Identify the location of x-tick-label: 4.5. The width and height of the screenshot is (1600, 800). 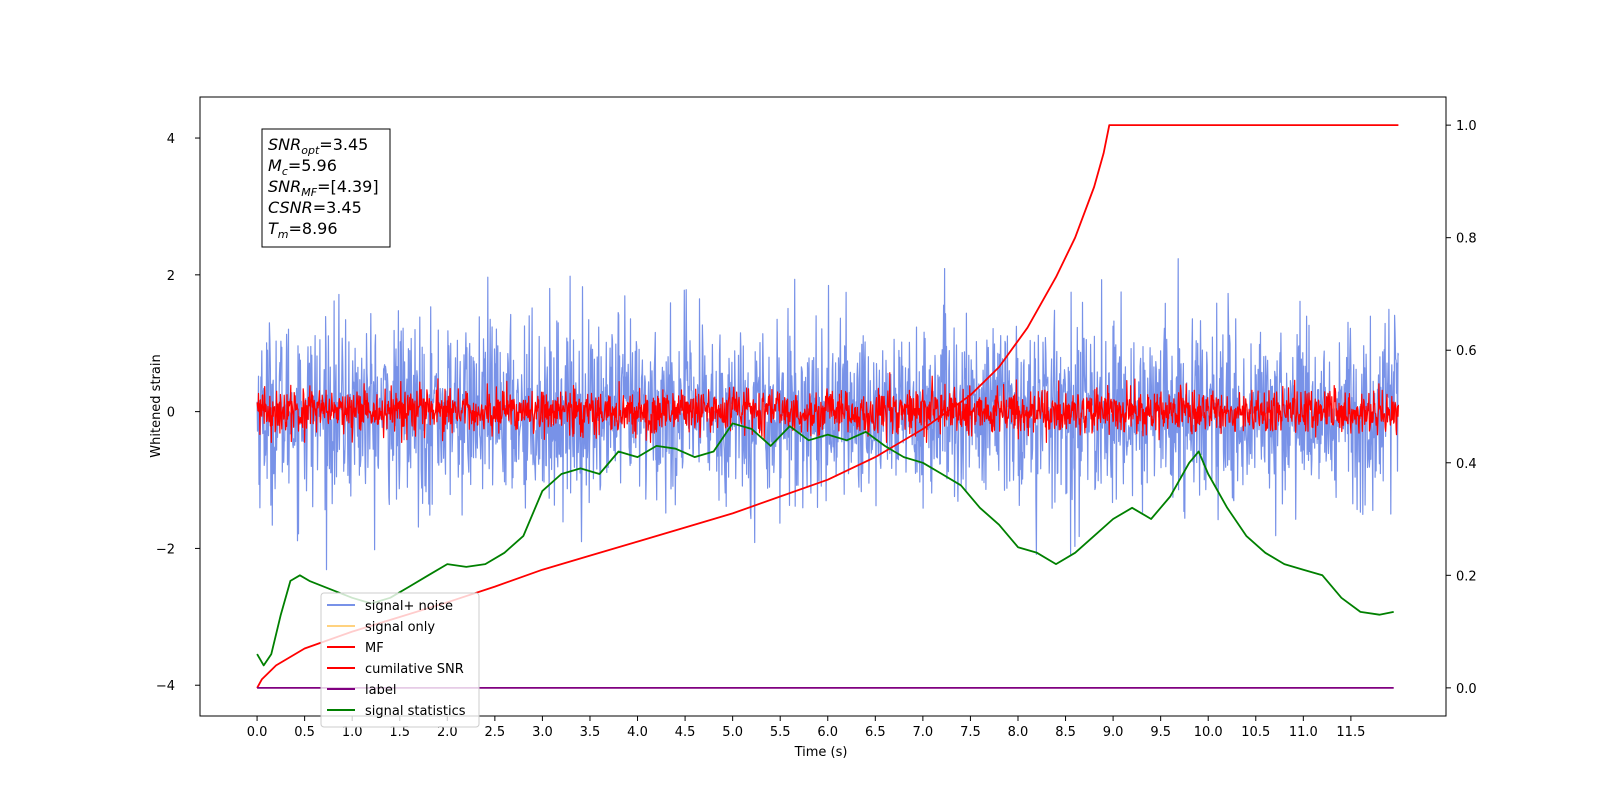
(685, 732).